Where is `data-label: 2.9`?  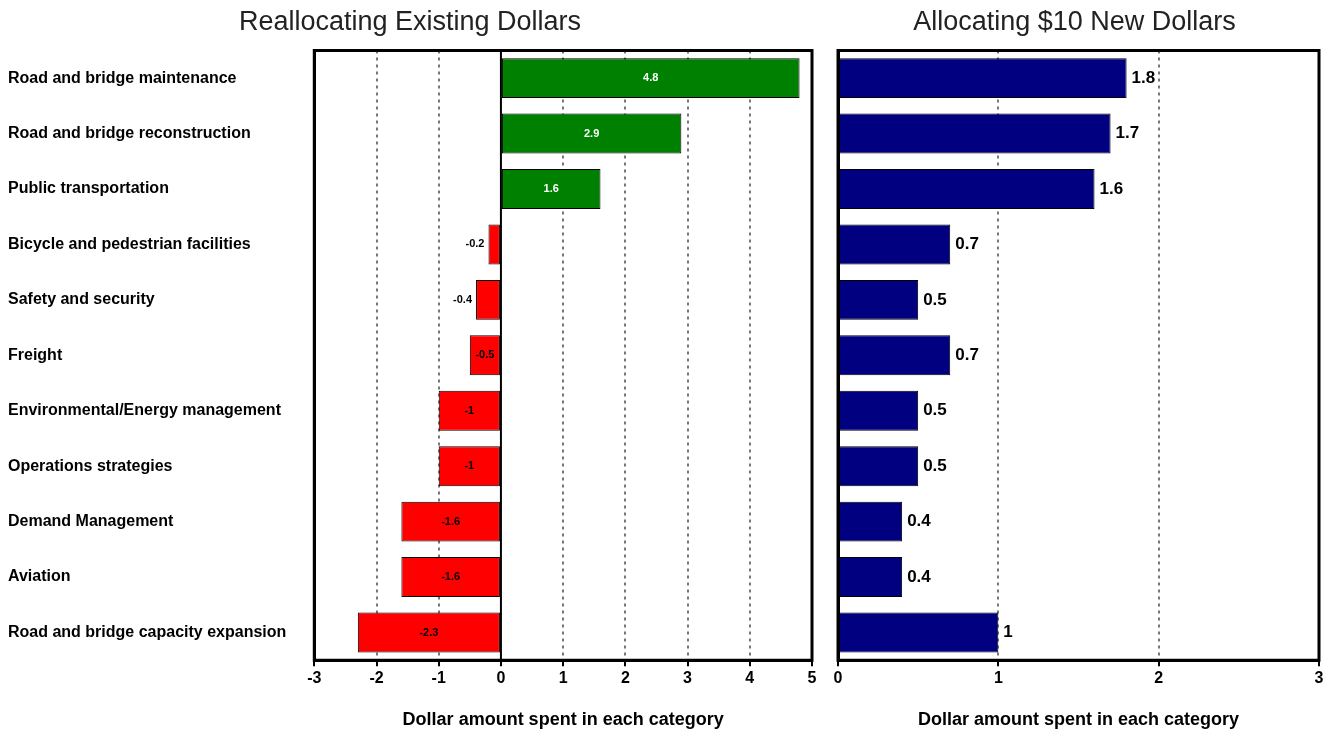
data-label: 2.9 is located at coordinates (591, 132).